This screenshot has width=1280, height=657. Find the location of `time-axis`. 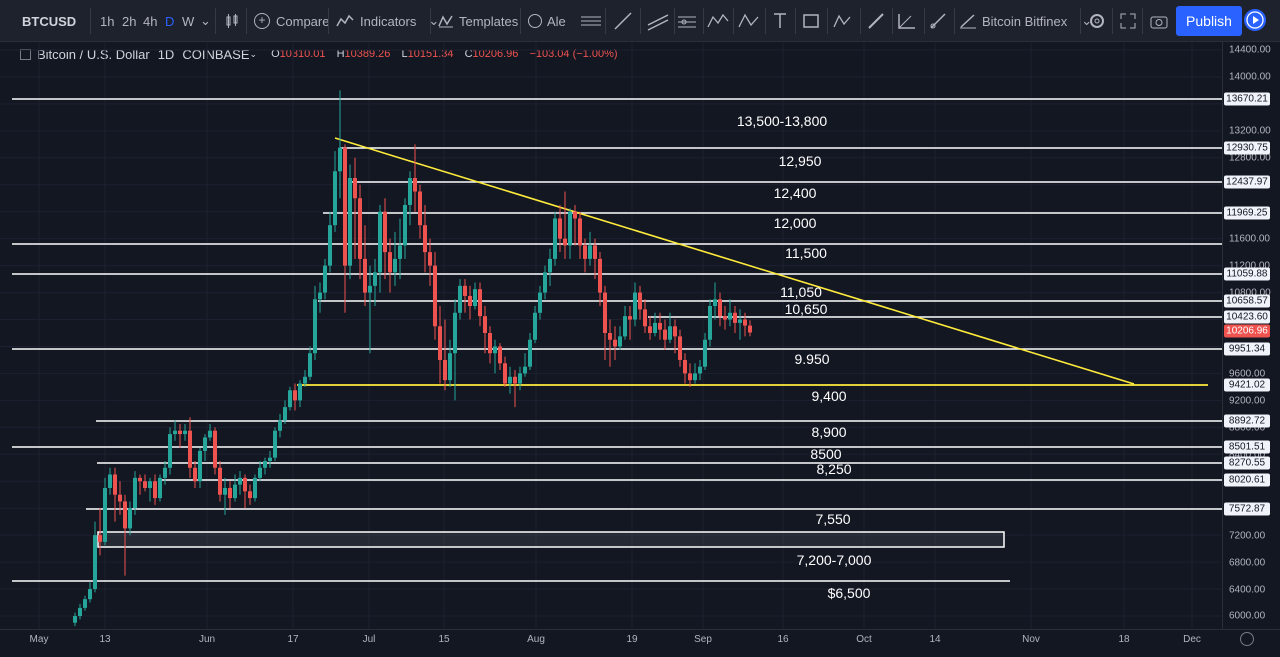

time-axis is located at coordinates (640, 643).